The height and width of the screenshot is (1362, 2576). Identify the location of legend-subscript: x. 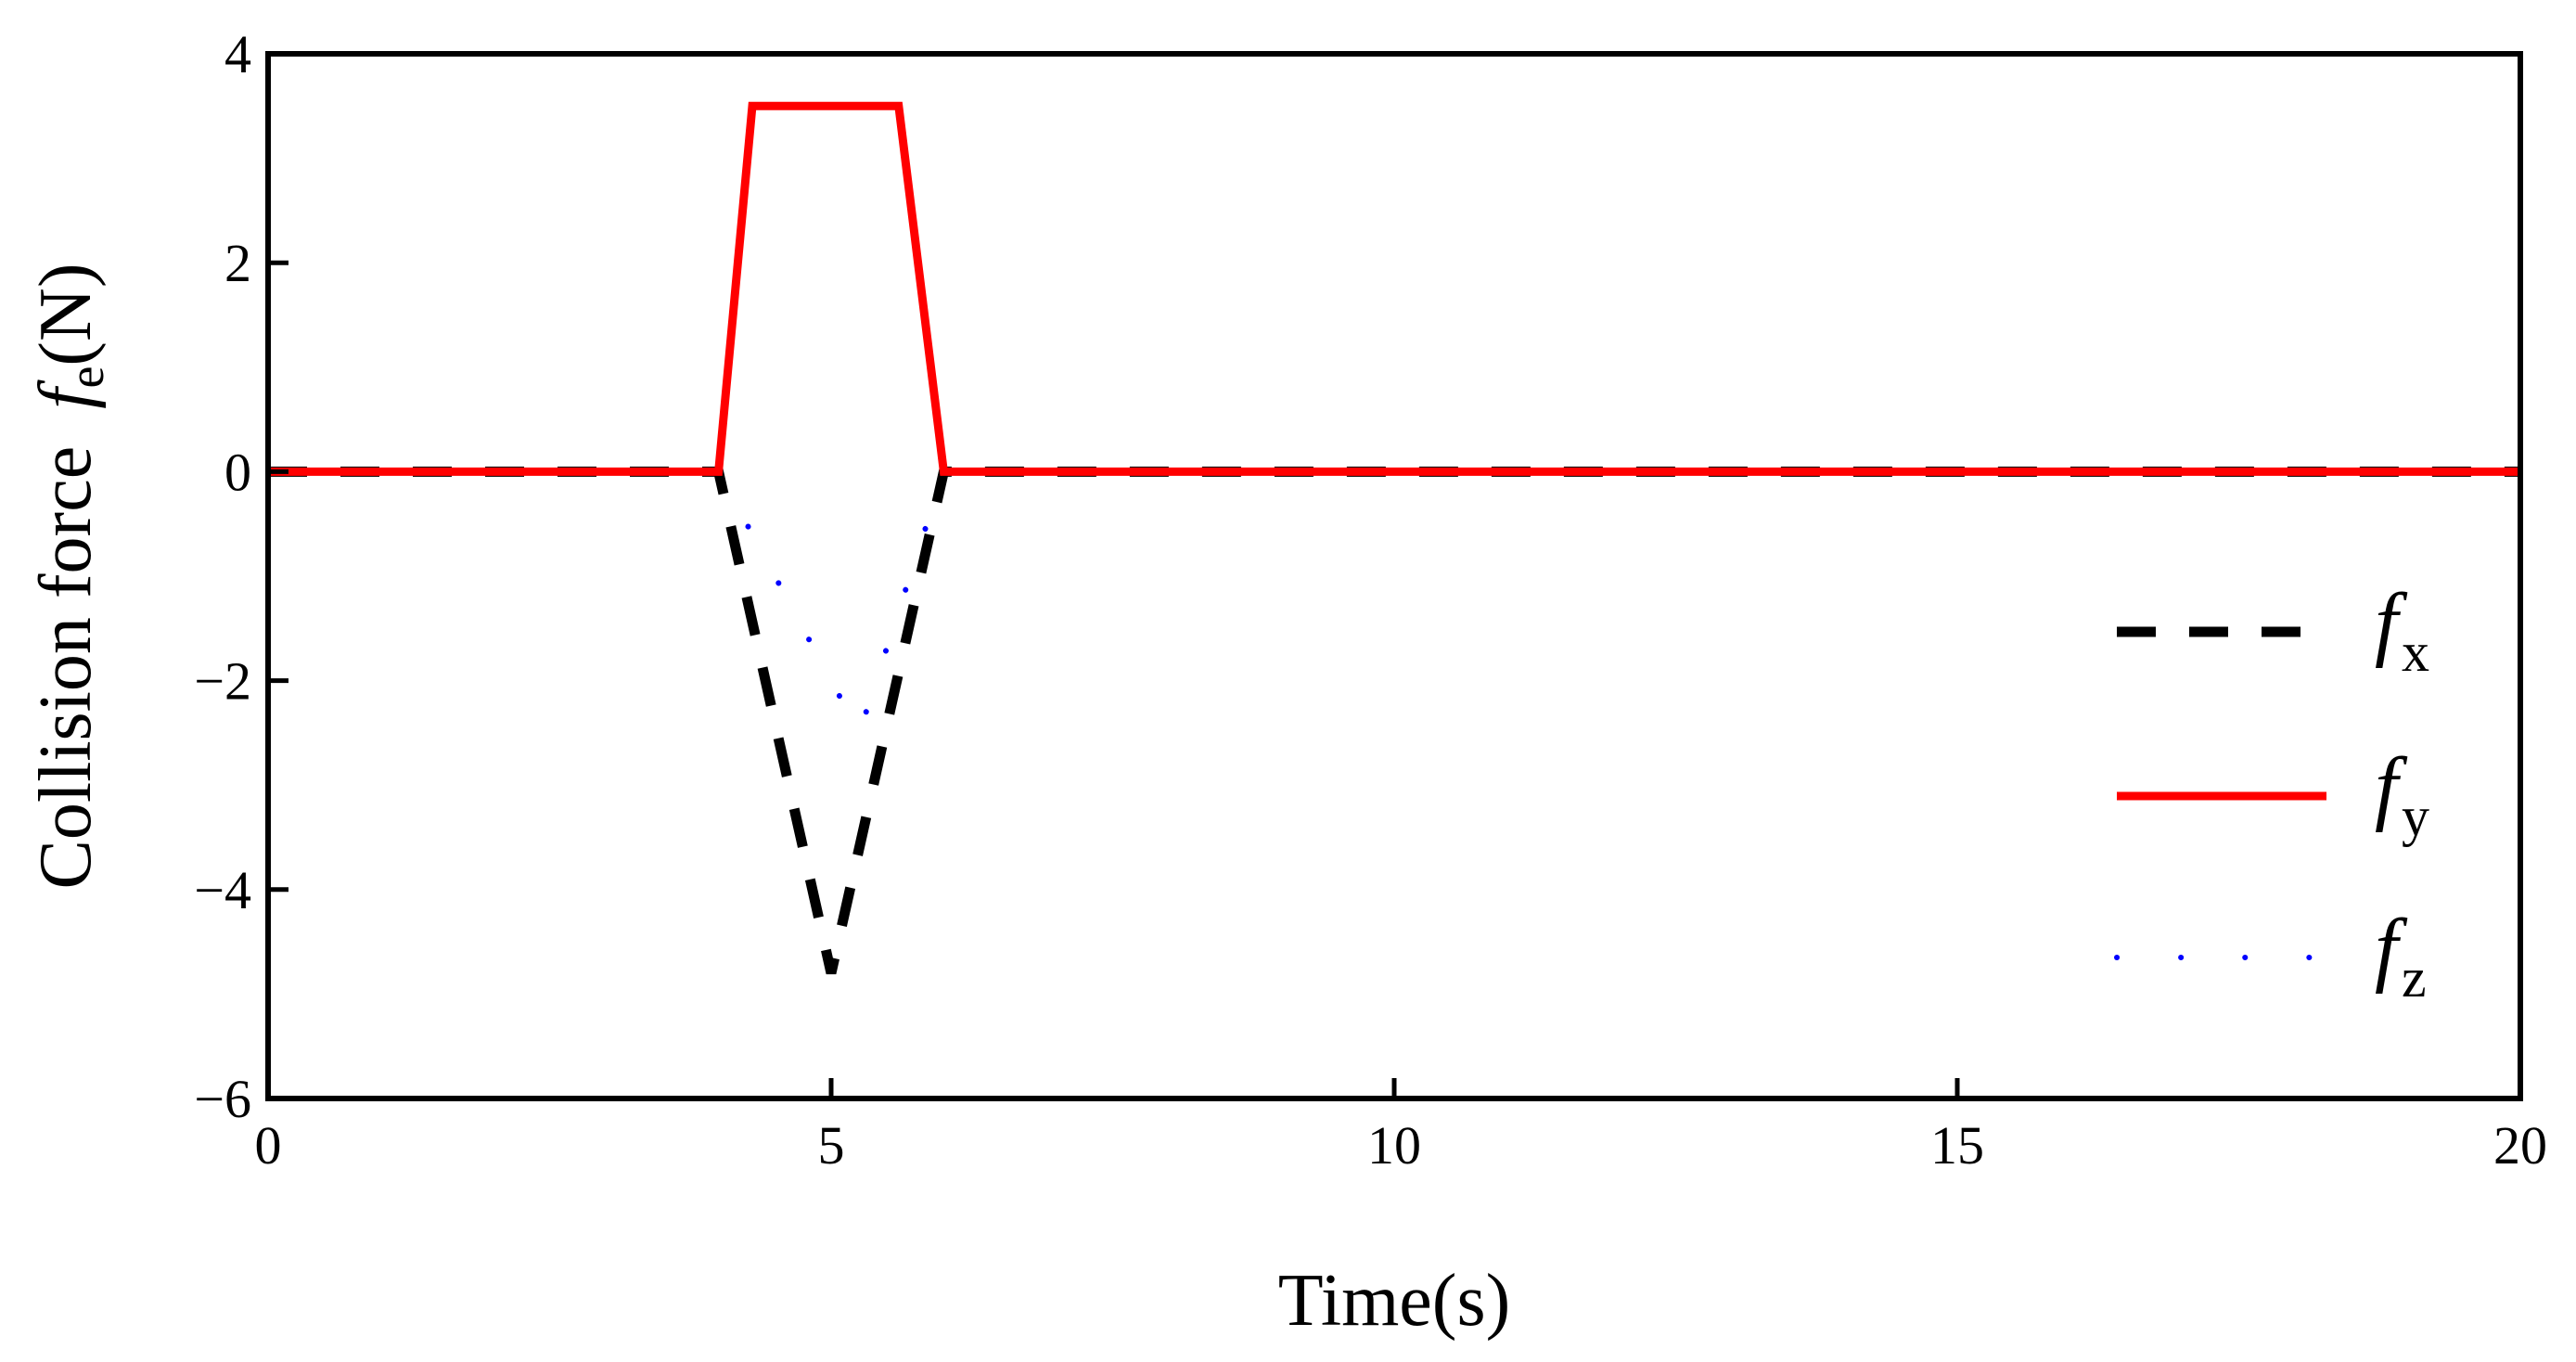
(2415, 652).